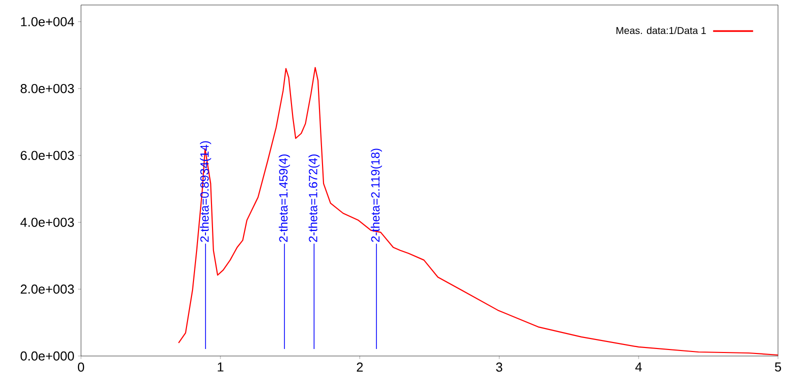 The image size is (788, 385). I want to click on x-tick-label: 2, so click(359, 367).